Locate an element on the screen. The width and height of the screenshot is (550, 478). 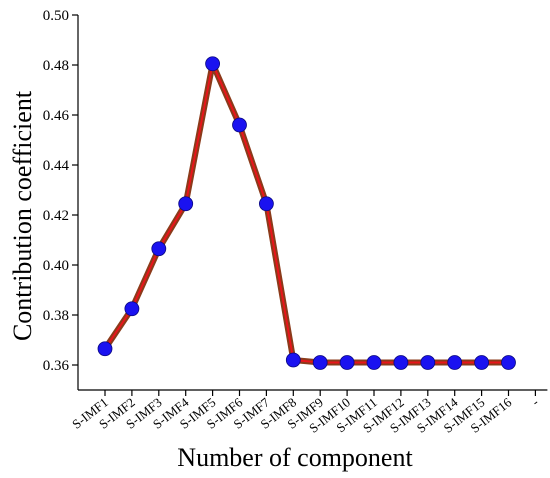
y-tick-label: 0.38 is located at coordinates (56, 316).